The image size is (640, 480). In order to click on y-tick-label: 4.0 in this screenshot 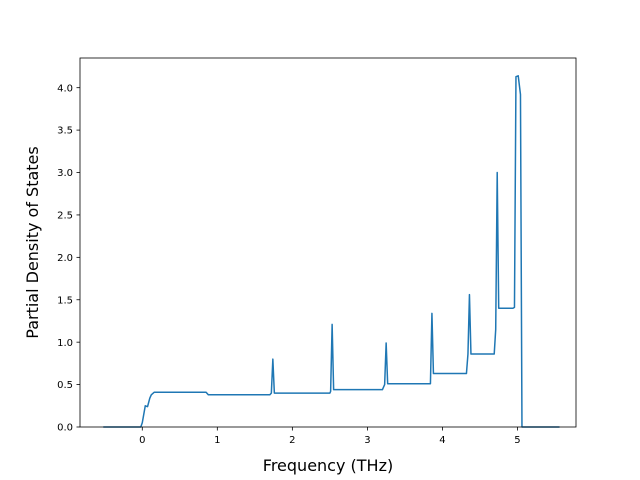, I will do `click(65, 88)`.